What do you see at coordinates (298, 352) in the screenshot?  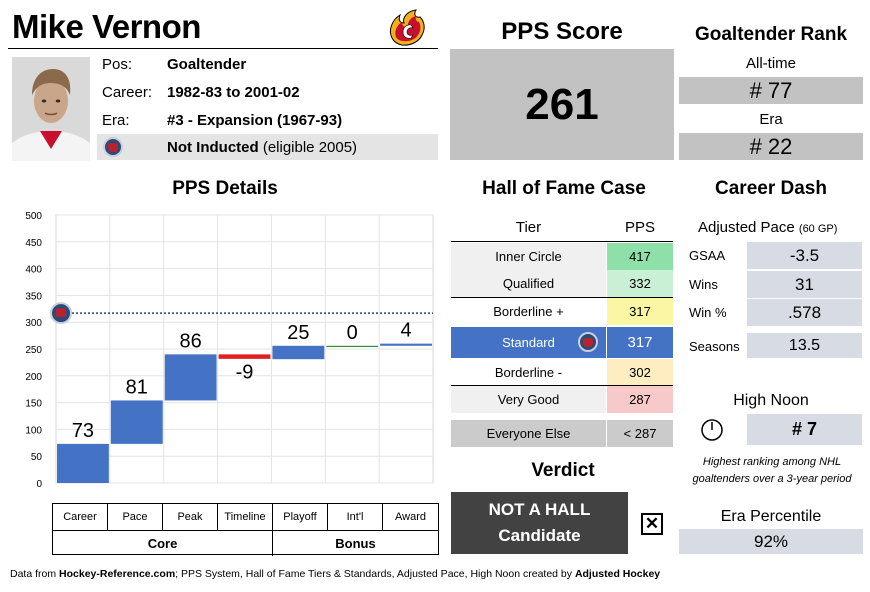 I see `bar-playoff` at bounding box center [298, 352].